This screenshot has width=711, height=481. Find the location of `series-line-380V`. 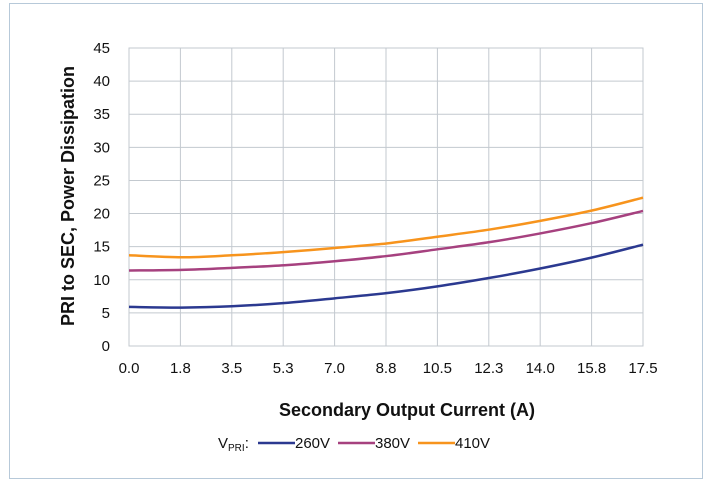

series-line-380V is located at coordinates (386, 240).